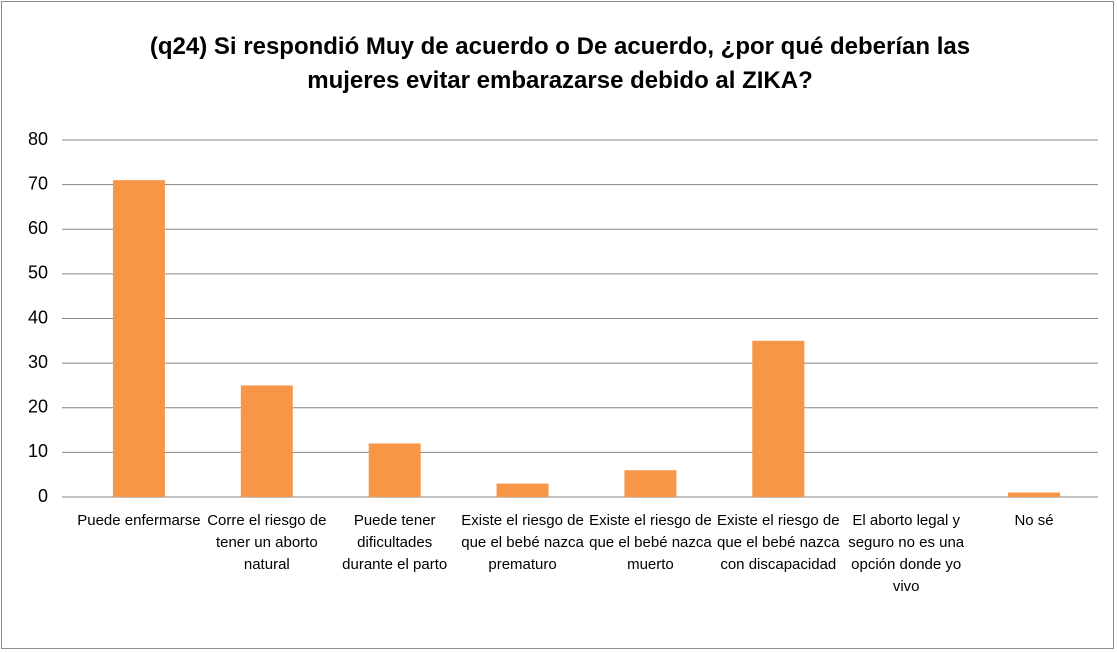  Describe the element at coordinates (43, 496) in the screenshot. I see `y-tick-label: 0` at that location.